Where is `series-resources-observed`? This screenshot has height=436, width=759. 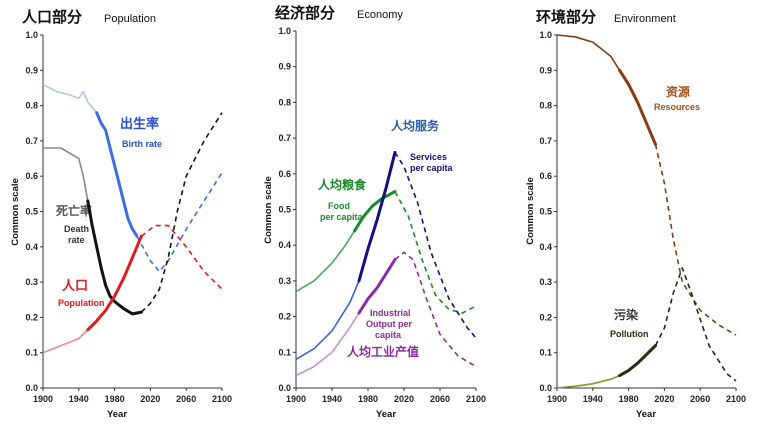
series-resources-observed is located at coordinates (637, 107).